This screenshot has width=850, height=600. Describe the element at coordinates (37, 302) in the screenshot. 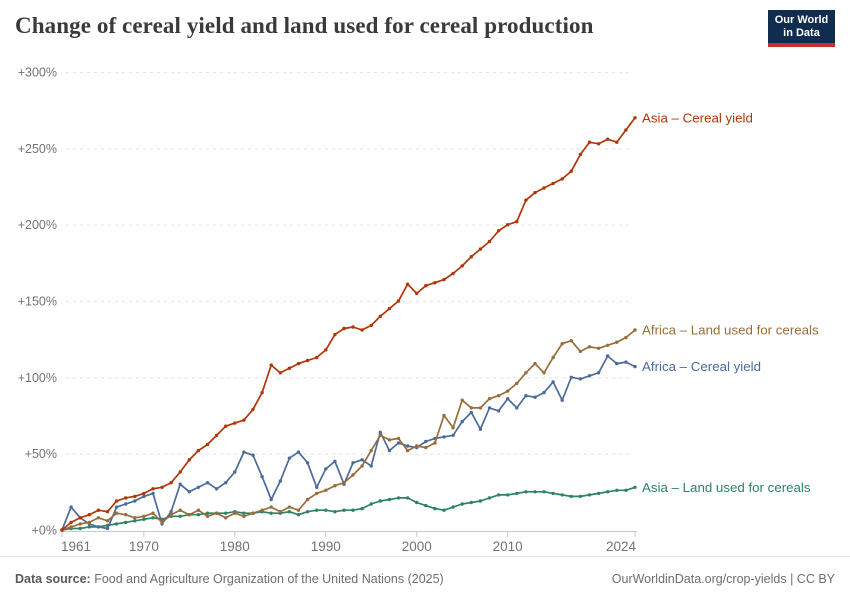

I see `y-tick-label: +150%` at that location.